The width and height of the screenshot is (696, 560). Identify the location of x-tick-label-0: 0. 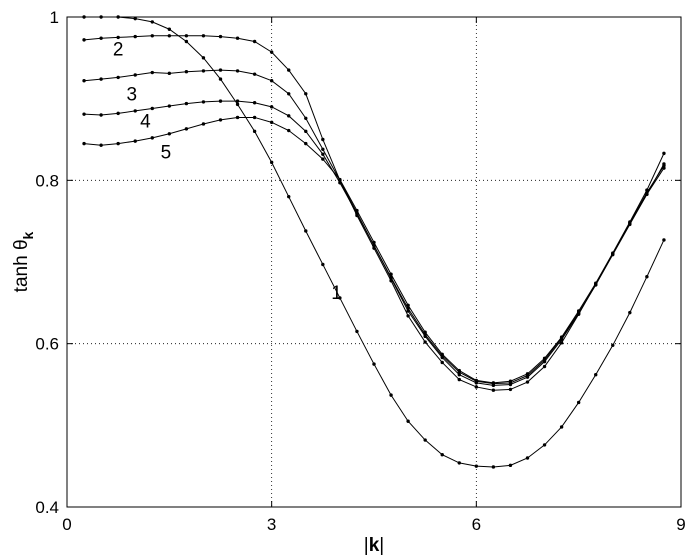
(66, 524).